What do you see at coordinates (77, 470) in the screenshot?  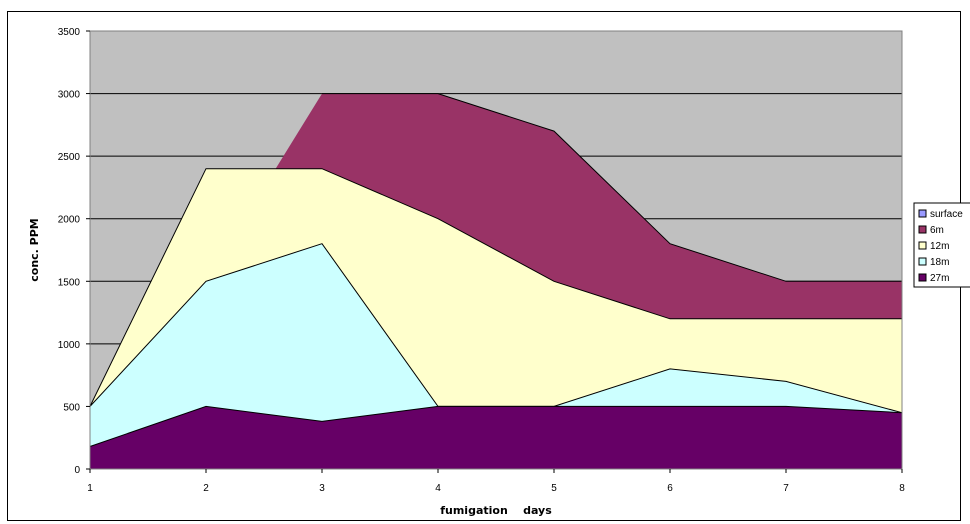 I see `y-tick-label: 0` at bounding box center [77, 470].